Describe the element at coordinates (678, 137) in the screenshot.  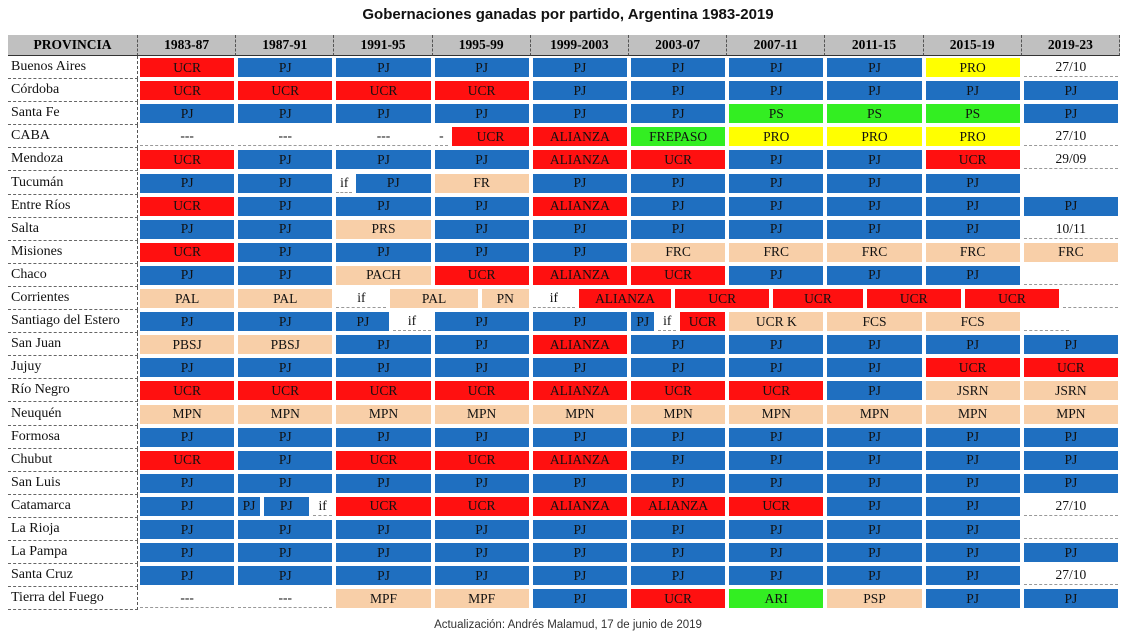
I see `party-cell: FREPASO` at that location.